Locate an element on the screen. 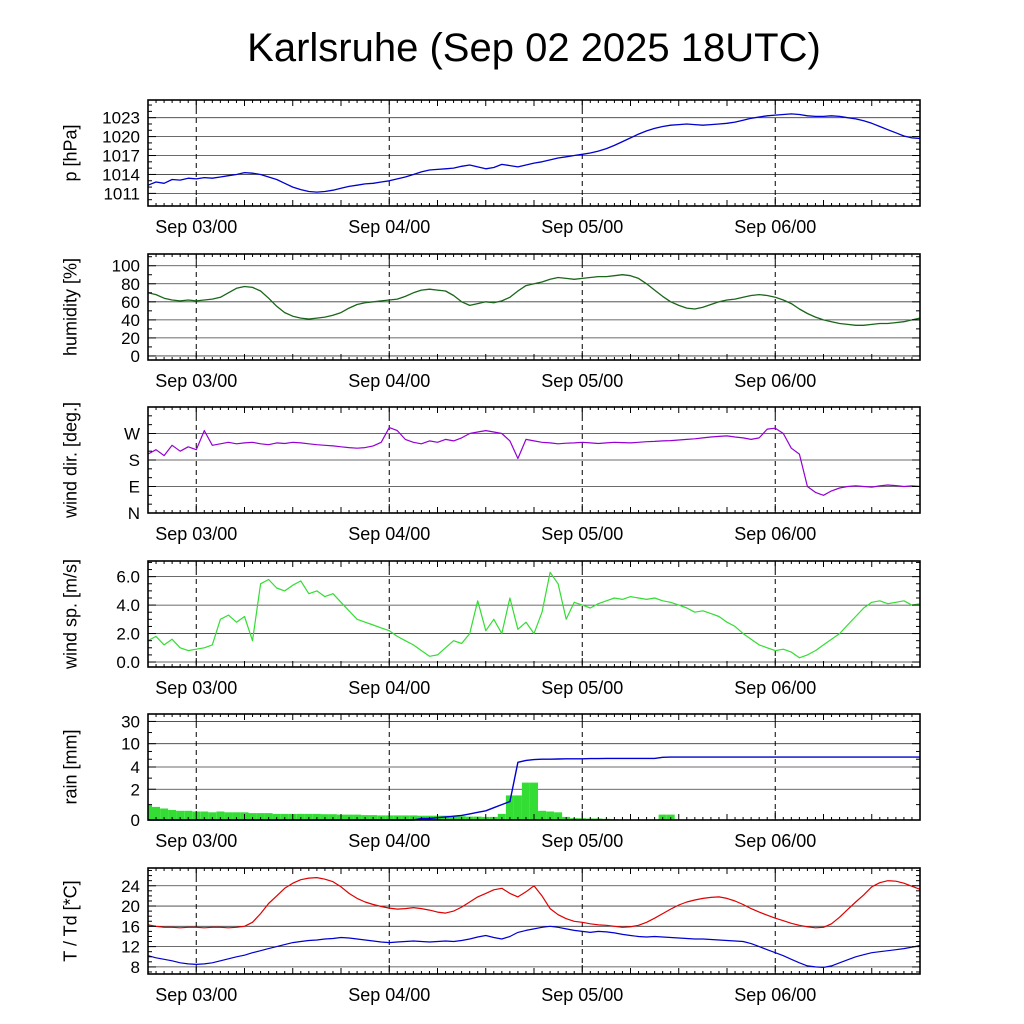 Image resolution: width=1024 pixels, height=1024 pixels. y-tick-label: 6.0 is located at coordinates (128, 577).